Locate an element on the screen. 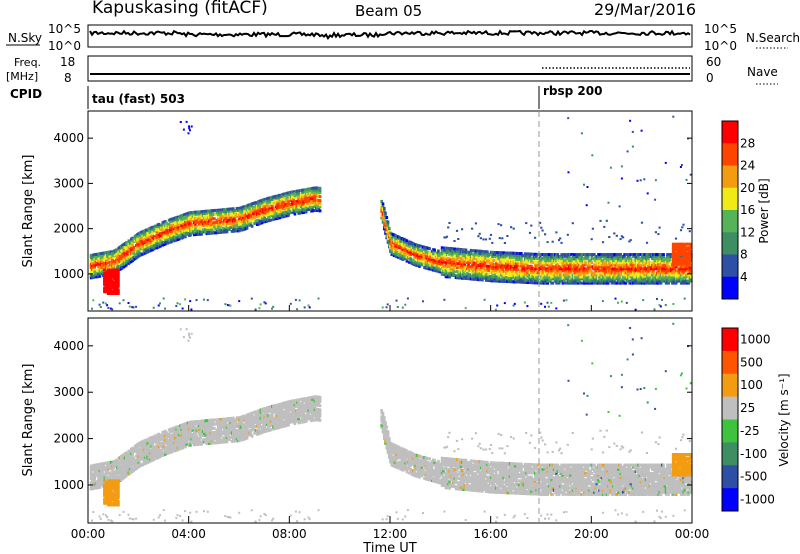  freq-label-line2: [MHz] is located at coordinates (22, 76).